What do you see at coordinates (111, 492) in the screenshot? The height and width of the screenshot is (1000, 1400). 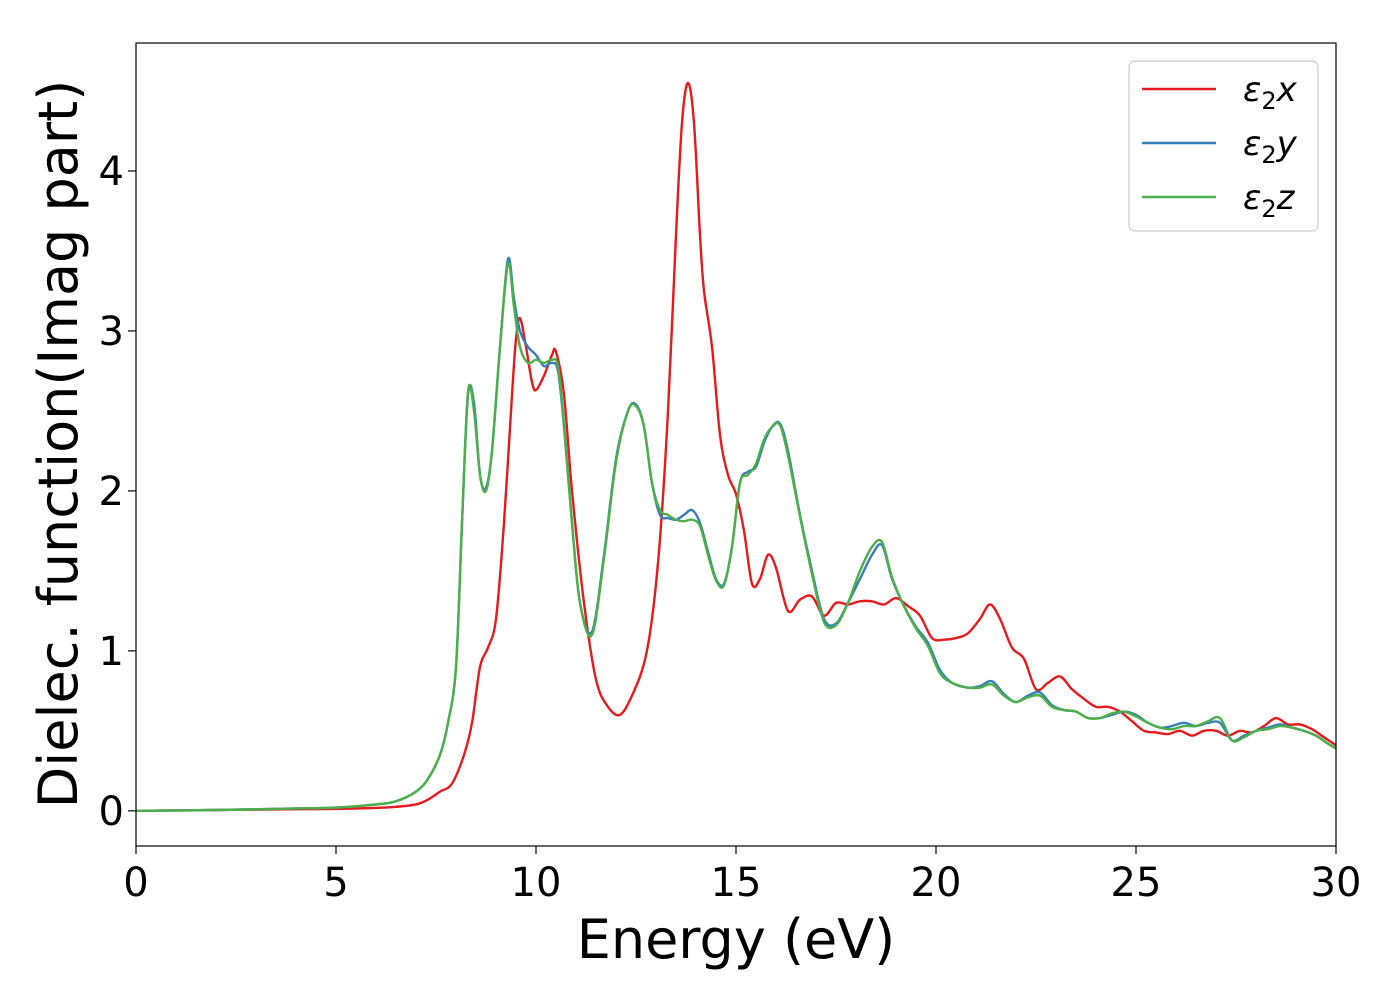 I see `y-tick-label: 2` at bounding box center [111, 492].